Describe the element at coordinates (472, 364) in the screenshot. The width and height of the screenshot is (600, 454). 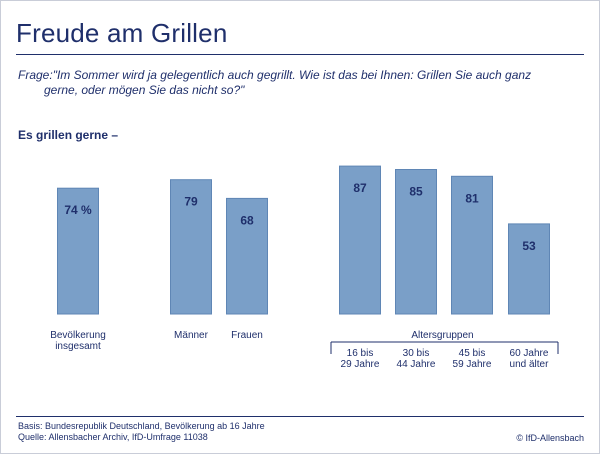
I see `category-label-5-1: 59 Jahre` at that location.